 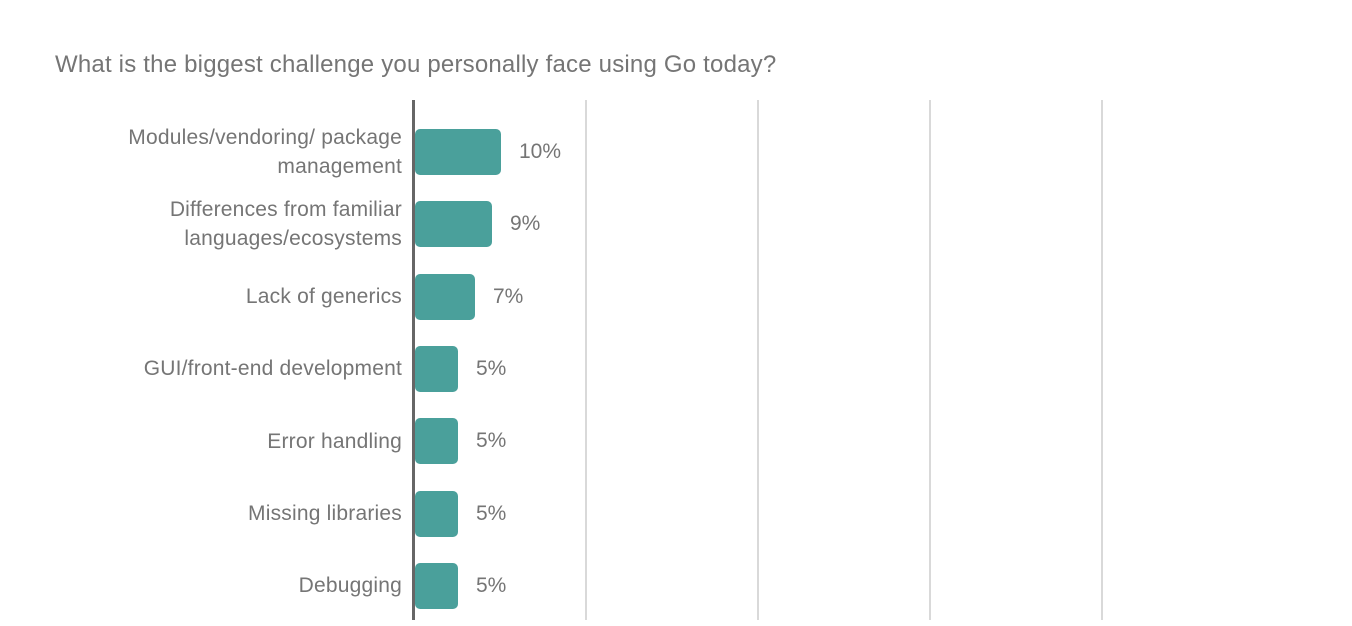 What do you see at coordinates (334, 441) in the screenshot?
I see `category-label: Error handling` at bounding box center [334, 441].